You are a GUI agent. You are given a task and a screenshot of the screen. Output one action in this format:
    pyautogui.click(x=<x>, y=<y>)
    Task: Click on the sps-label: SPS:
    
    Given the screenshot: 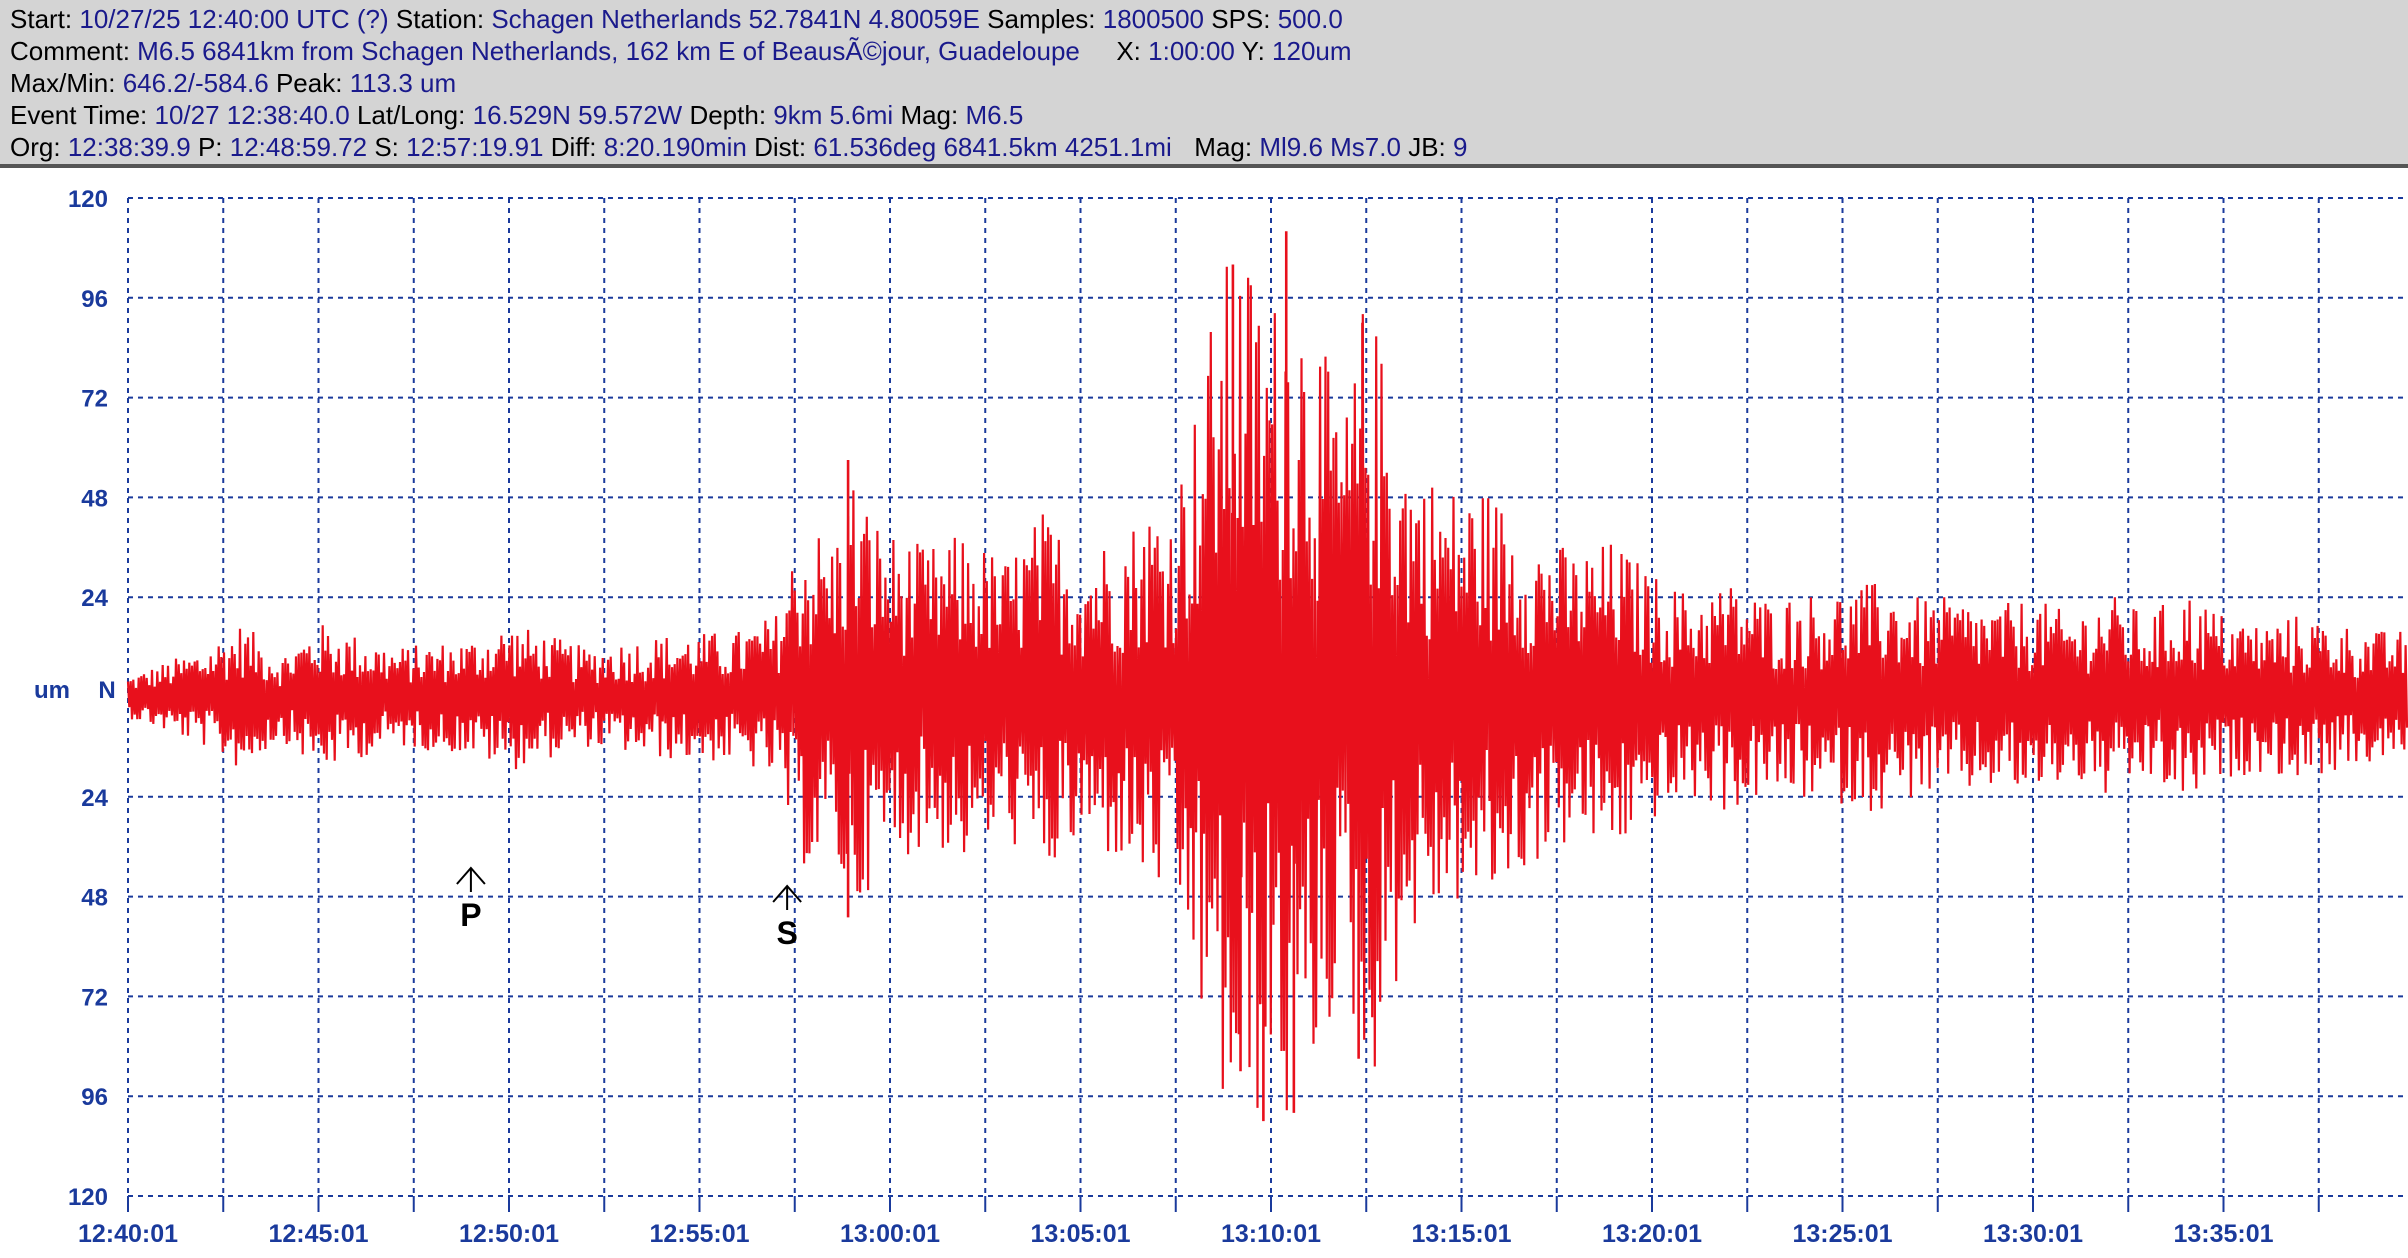 What is the action you would take?
    pyautogui.click(x=1241, y=19)
    